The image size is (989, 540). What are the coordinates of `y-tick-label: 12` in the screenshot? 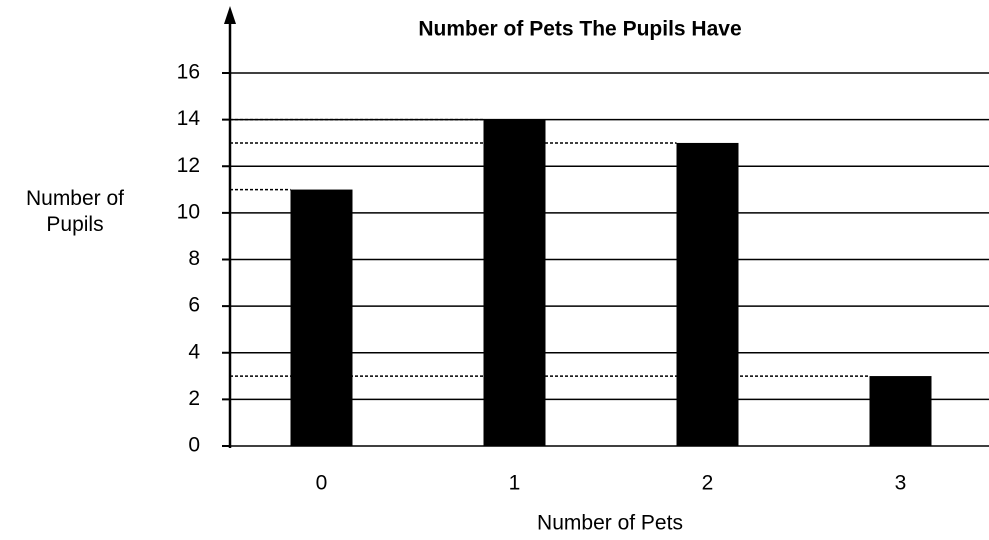 It's located at (188, 165).